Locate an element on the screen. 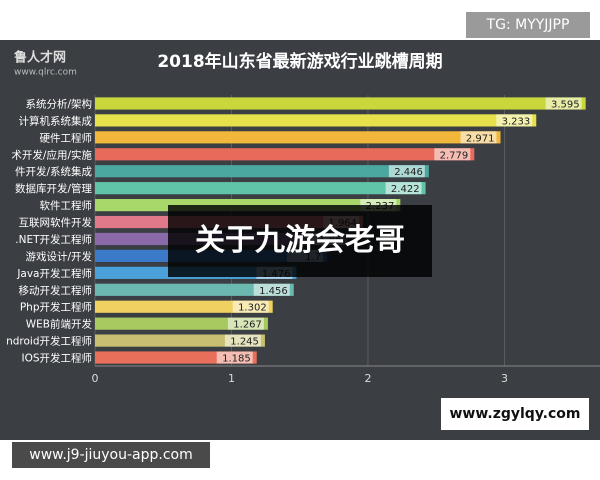 Image resolution: width=600 pixels, height=480 pixels. value-label: 3.595 is located at coordinates (565, 104).